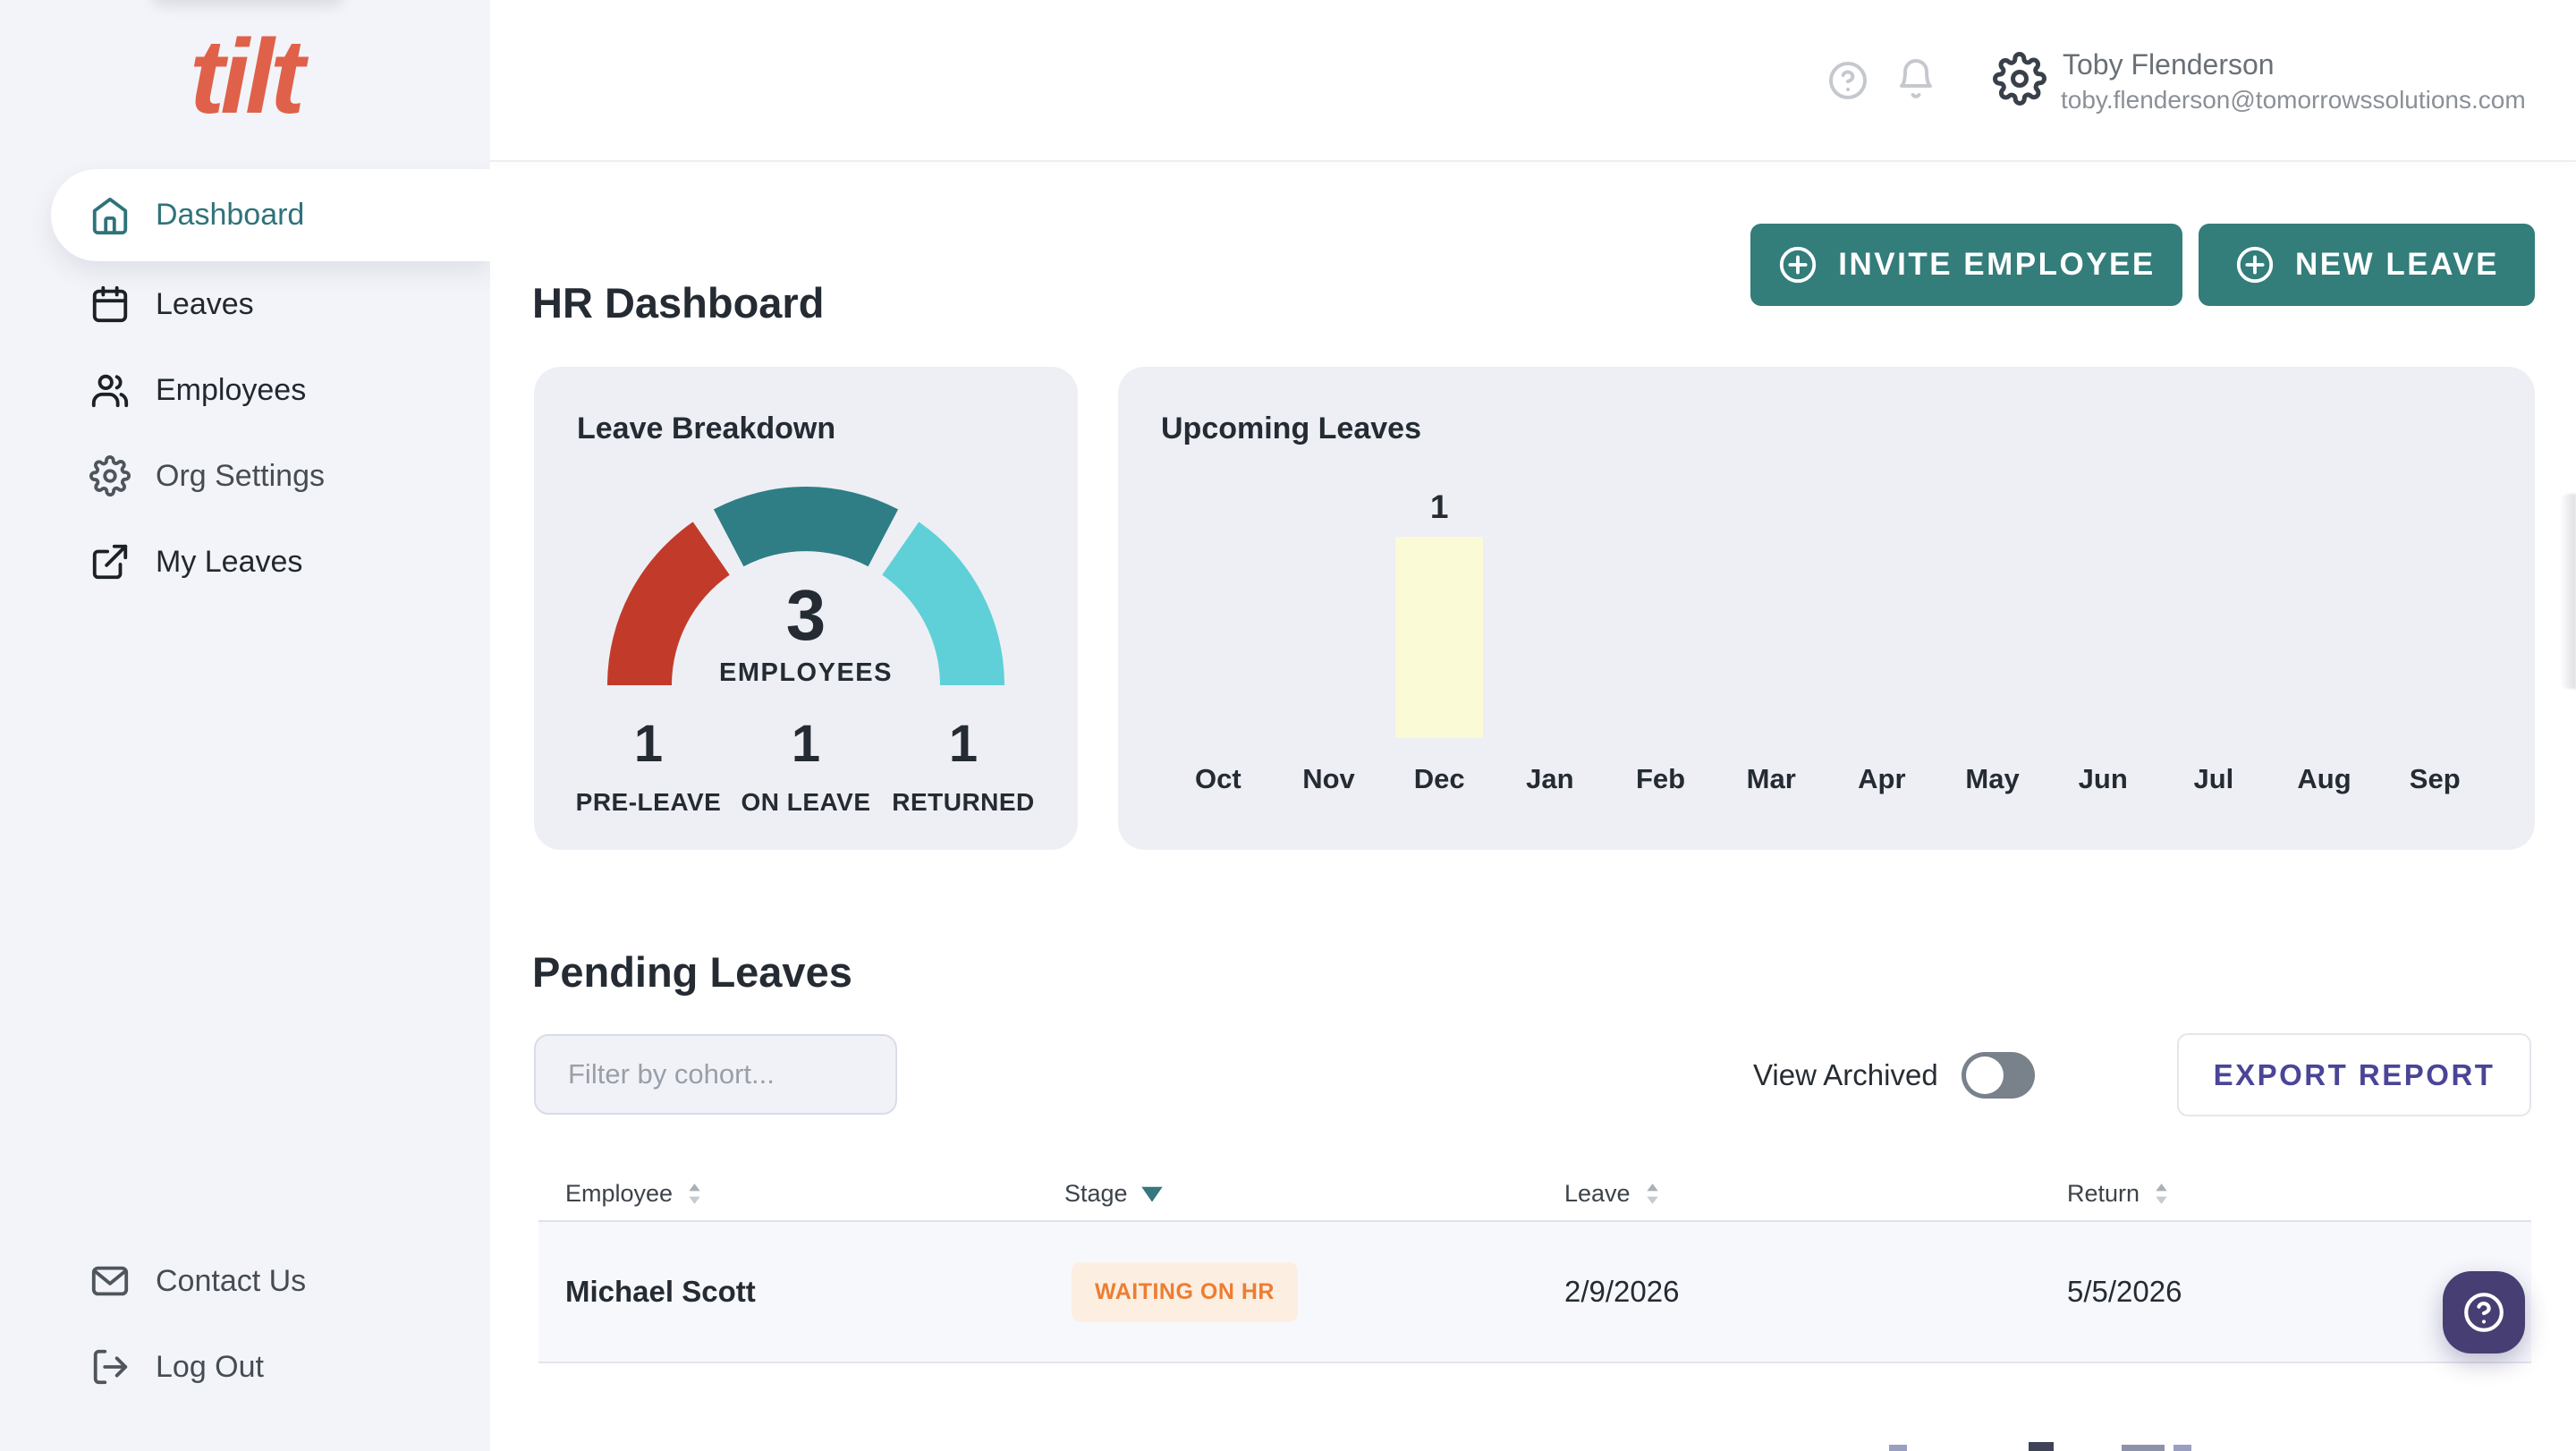 This screenshot has width=2576, height=1451. I want to click on gauge-stat: 1 ON LEAVE, so click(806, 765).